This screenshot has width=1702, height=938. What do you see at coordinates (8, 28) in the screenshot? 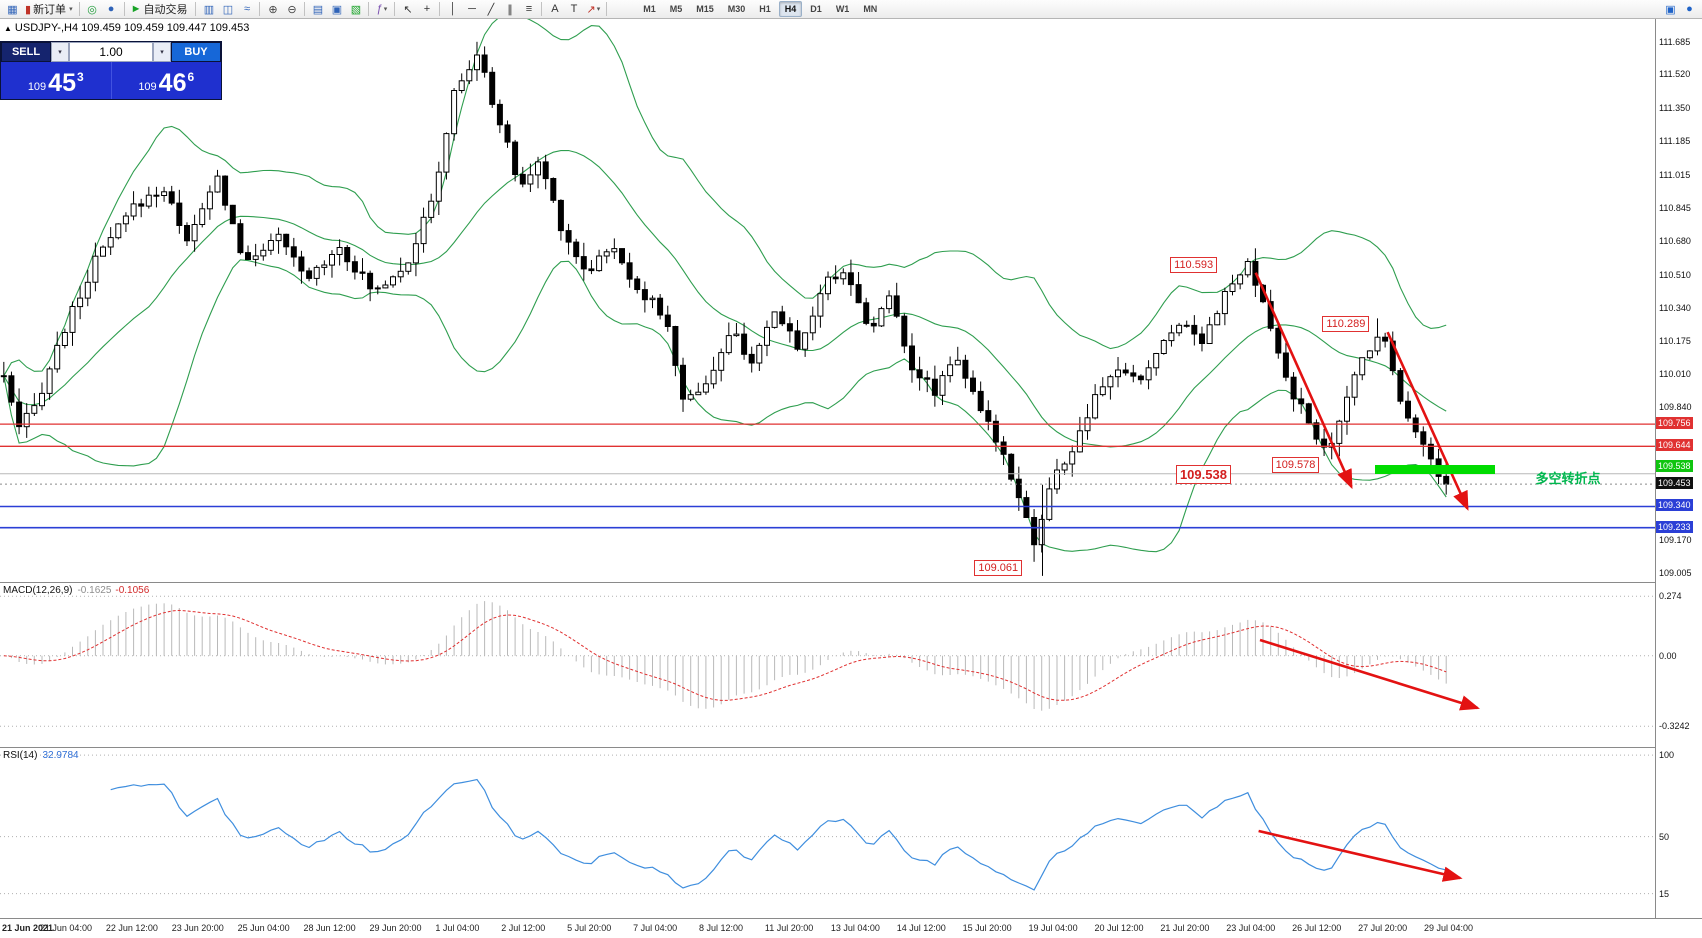
I see `one-click-toggle-icon: ▲` at bounding box center [8, 28].